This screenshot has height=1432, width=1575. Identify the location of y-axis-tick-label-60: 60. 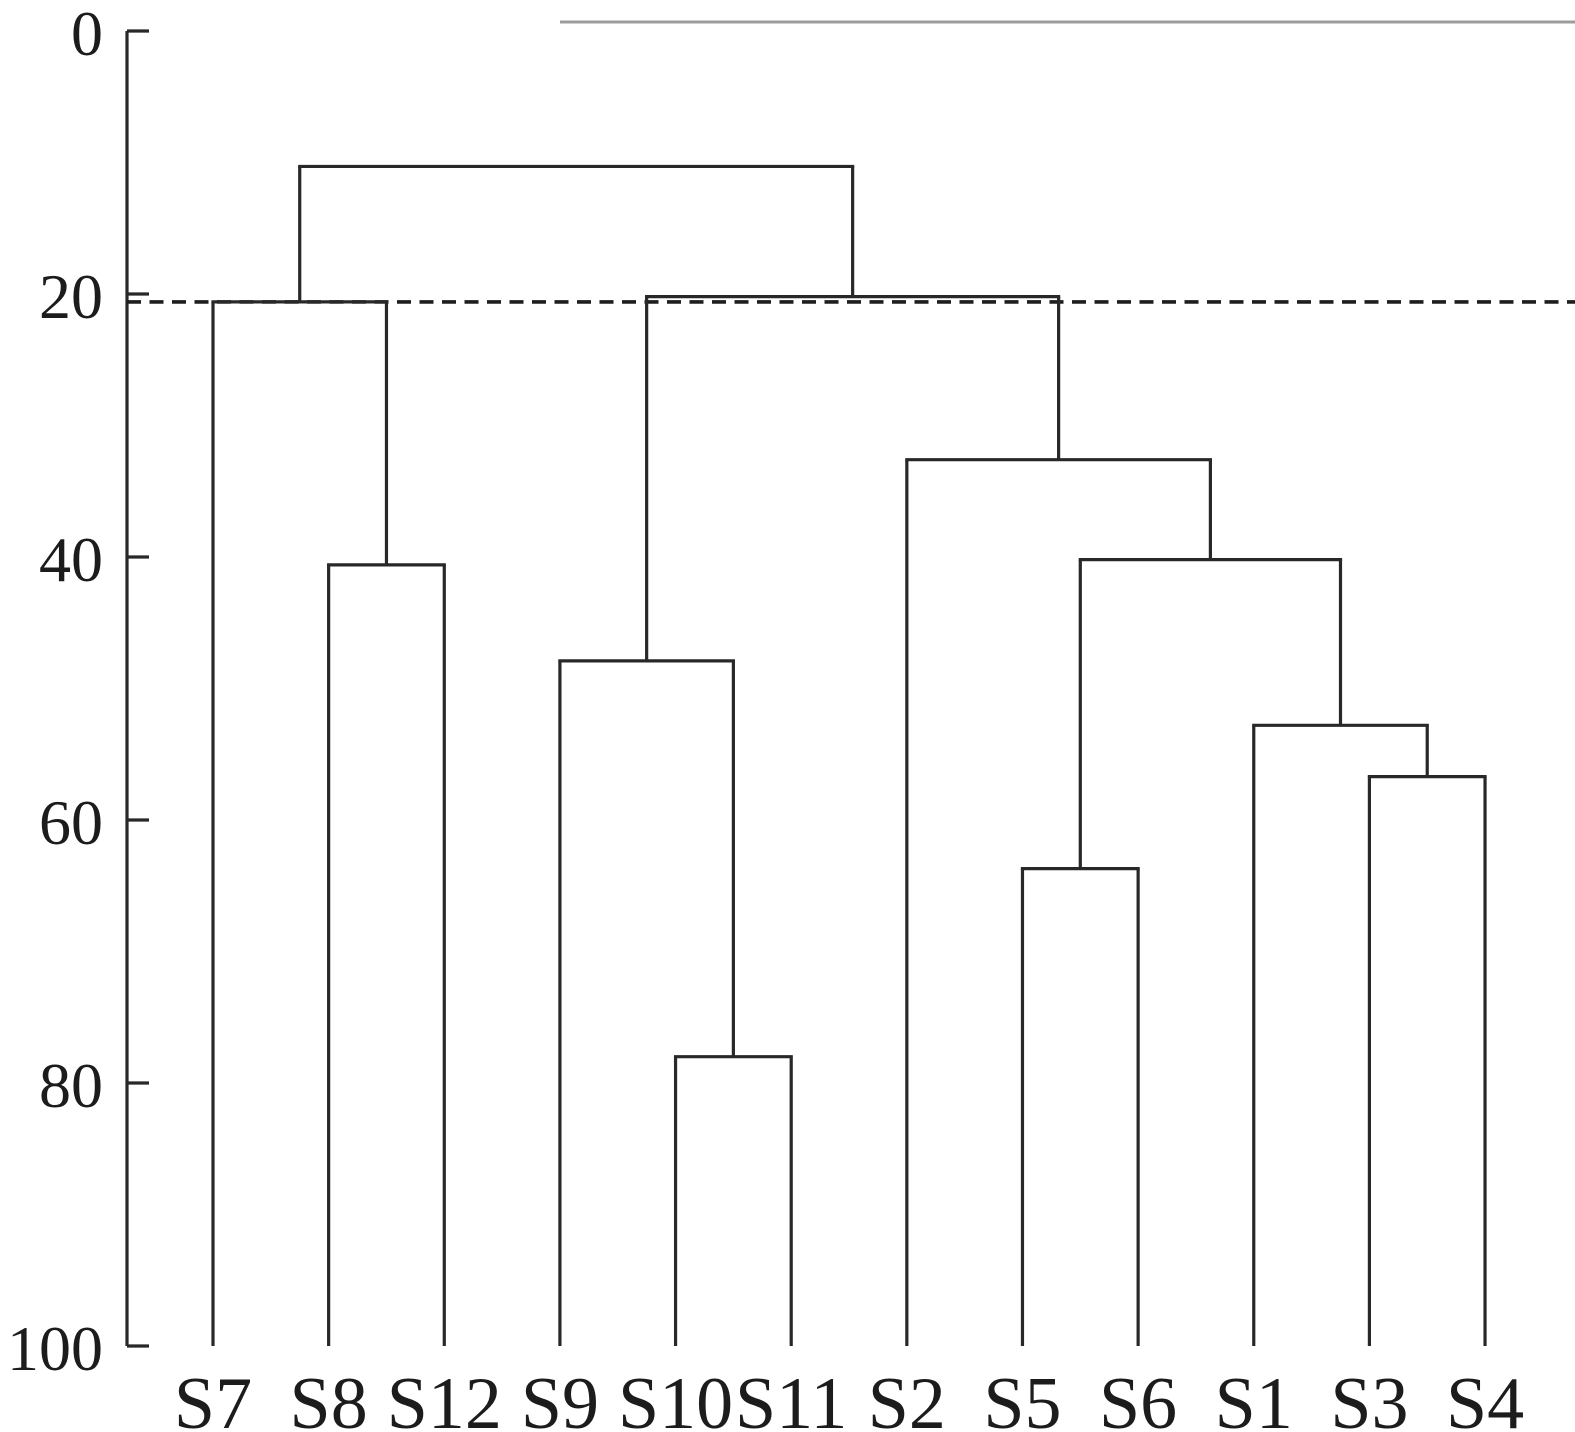
(71, 822).